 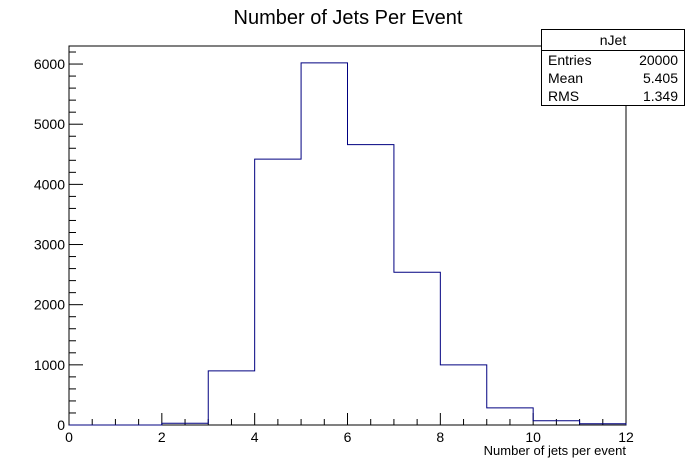 What do you see at coordinates (49, 305) in the screenshot?
I see `y-tick-label: 2000` at bounding box center [49, 305].